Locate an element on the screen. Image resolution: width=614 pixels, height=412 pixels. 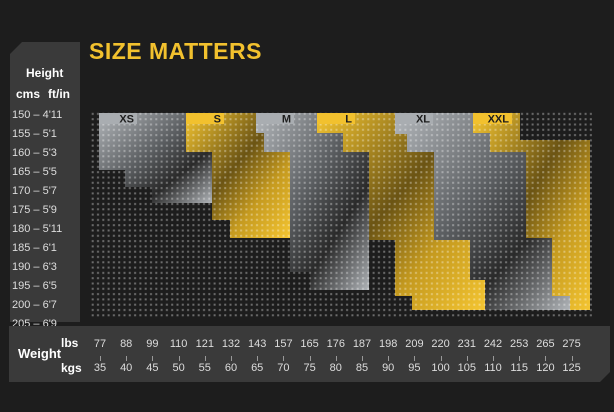
size-label: XXL is located at coordinates (499, 120).